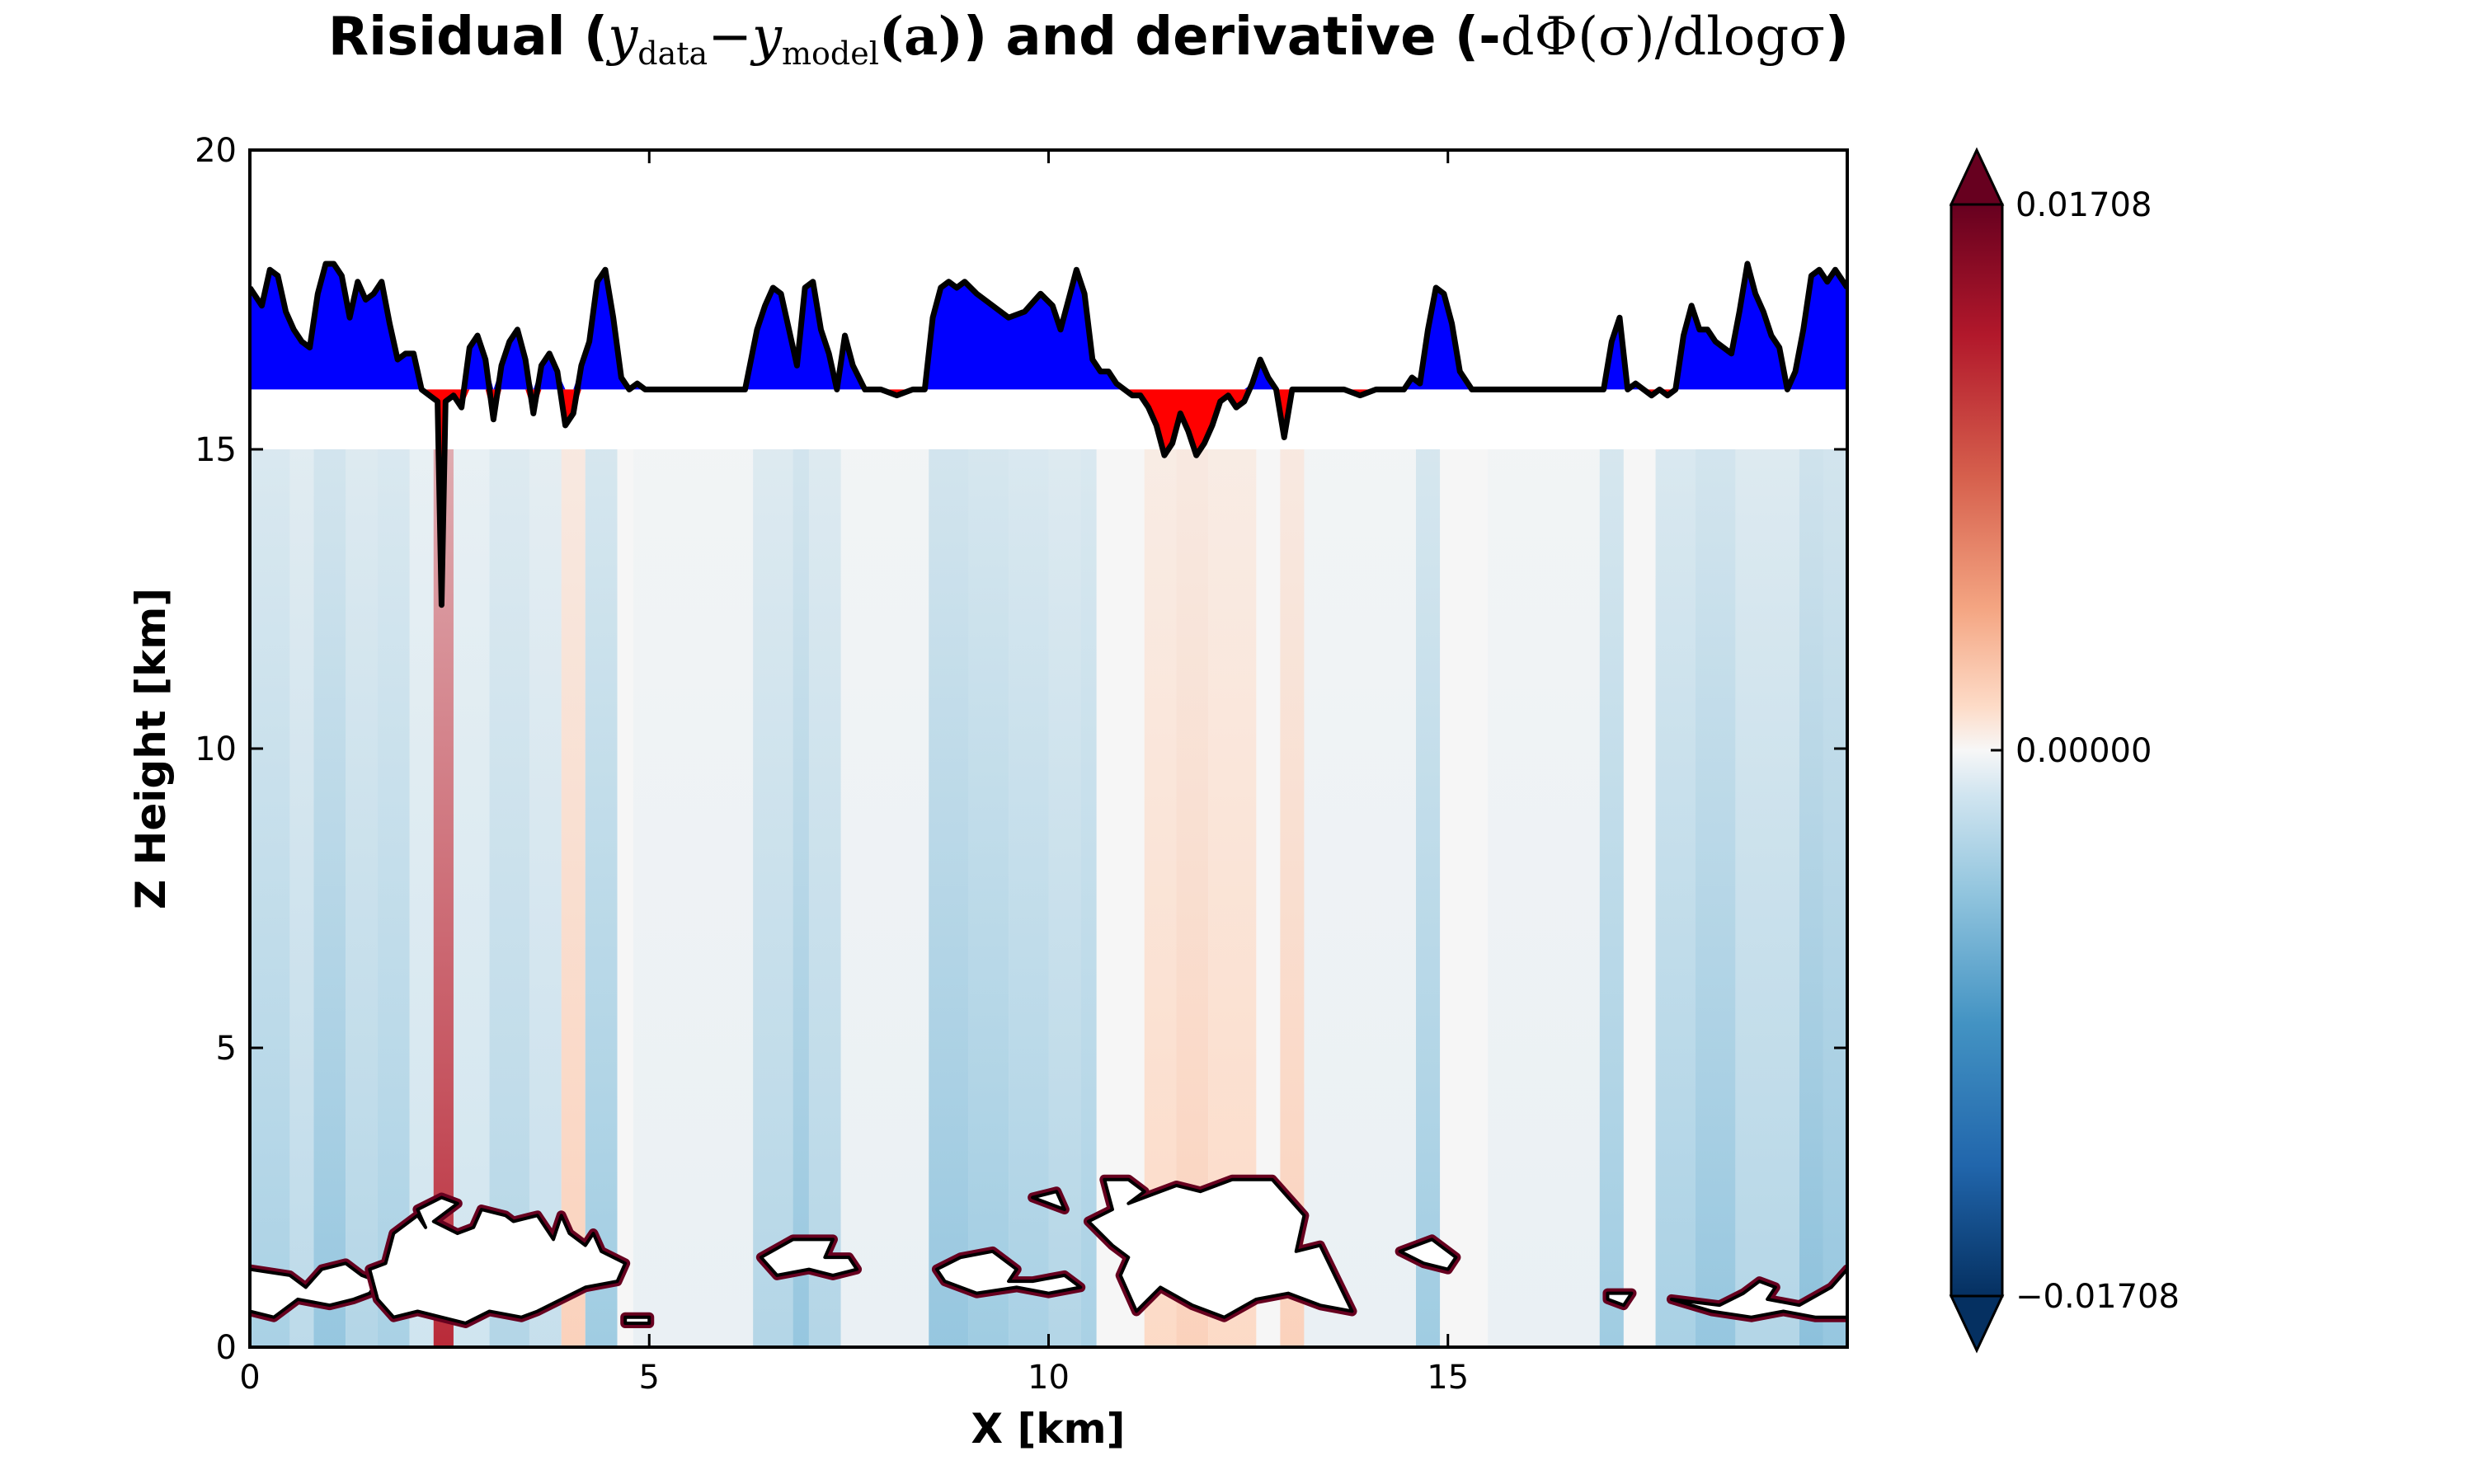  Describe the element at coordinates (216, 151) in the screenshot. I see `y-tick-label: 20` at that location.